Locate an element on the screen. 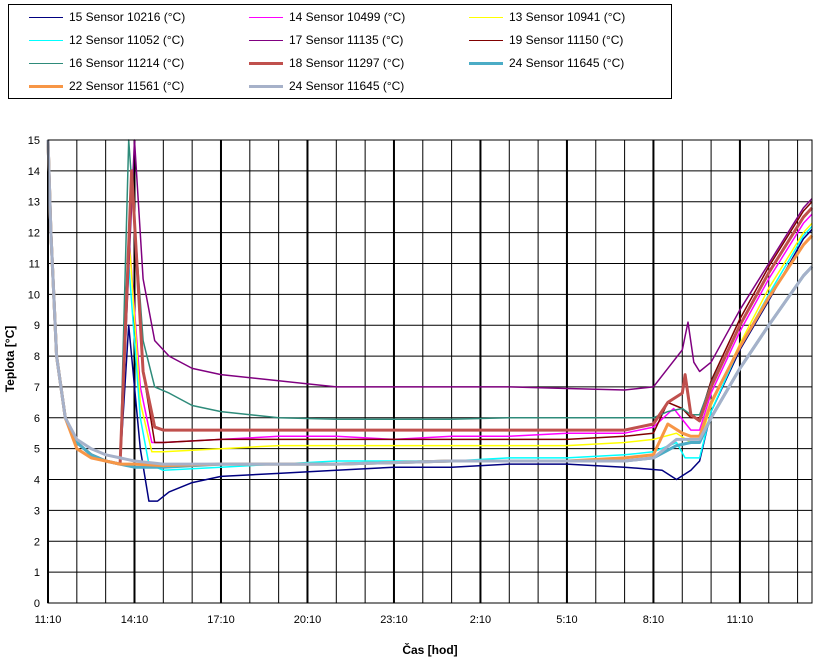  x-tick-label: 23:10 is located at coordinates (394, 620).